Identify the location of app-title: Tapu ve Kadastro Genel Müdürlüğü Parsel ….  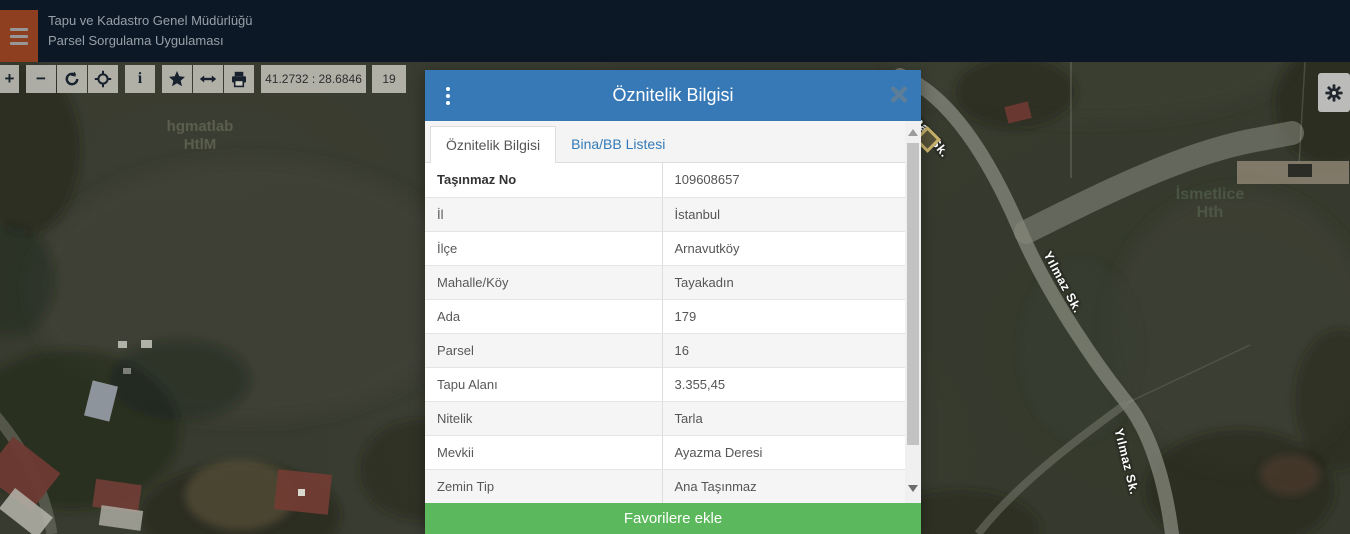
(150, 31).